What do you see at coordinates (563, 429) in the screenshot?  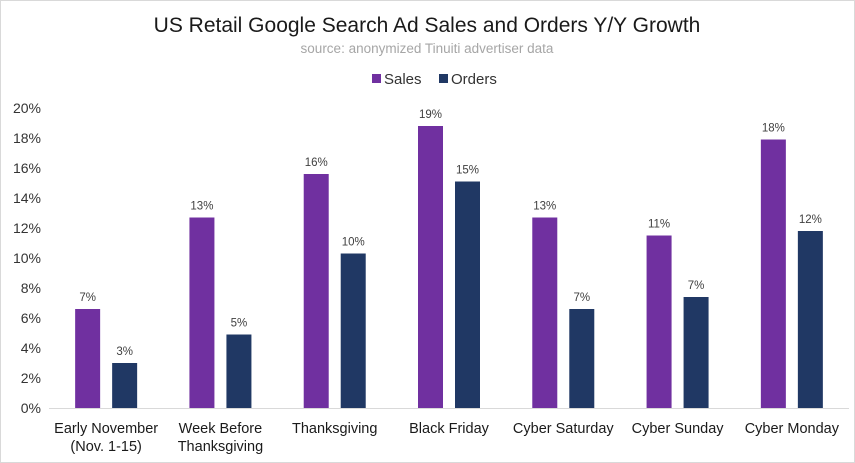 I see `x-category-label: Cyber Saturday` at bounding box center [563, 429].